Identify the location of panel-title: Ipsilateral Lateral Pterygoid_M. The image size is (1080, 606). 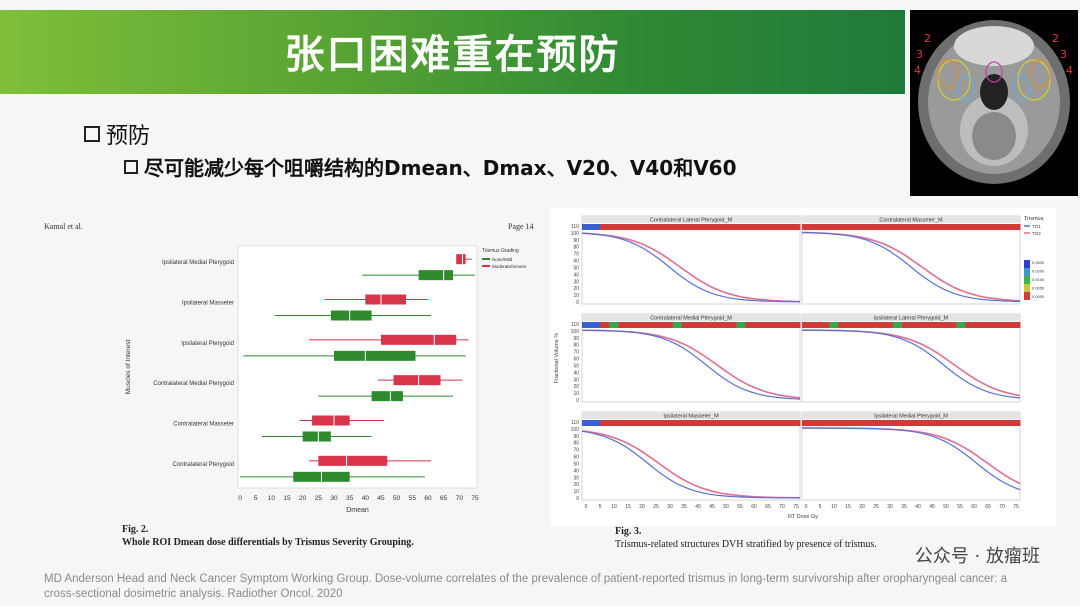
(911, 319).